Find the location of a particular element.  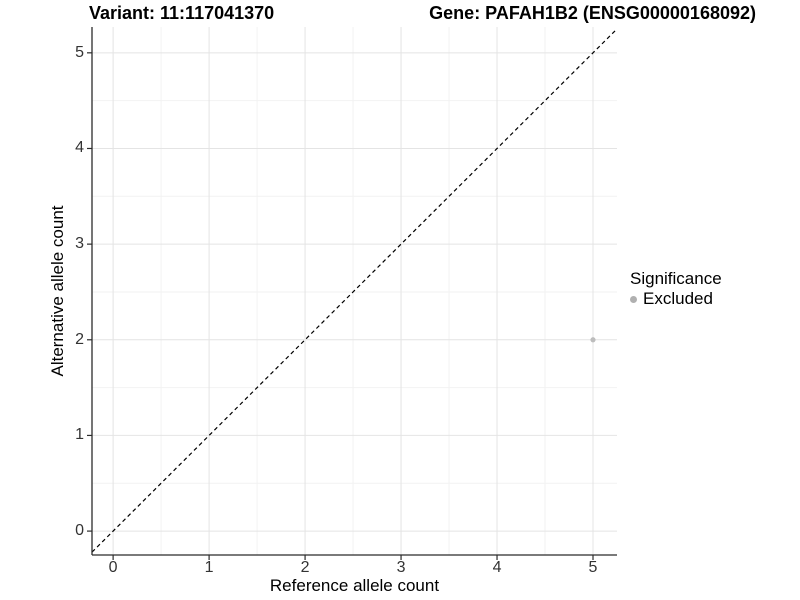

data-point is located at coordinates (593, 340).